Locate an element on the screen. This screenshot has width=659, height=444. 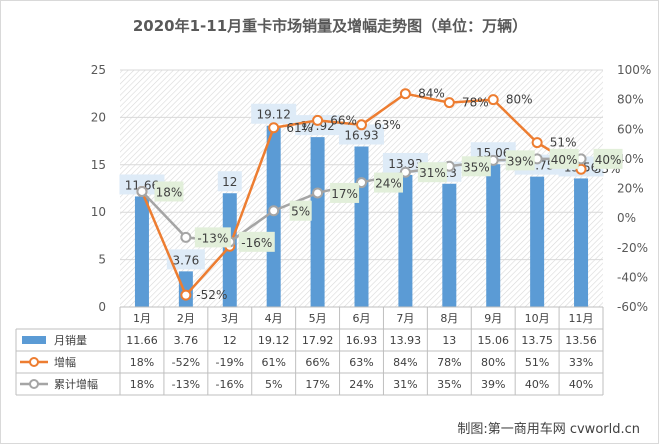
legend-entry: 月销量 is located at coordinates (70, 340).